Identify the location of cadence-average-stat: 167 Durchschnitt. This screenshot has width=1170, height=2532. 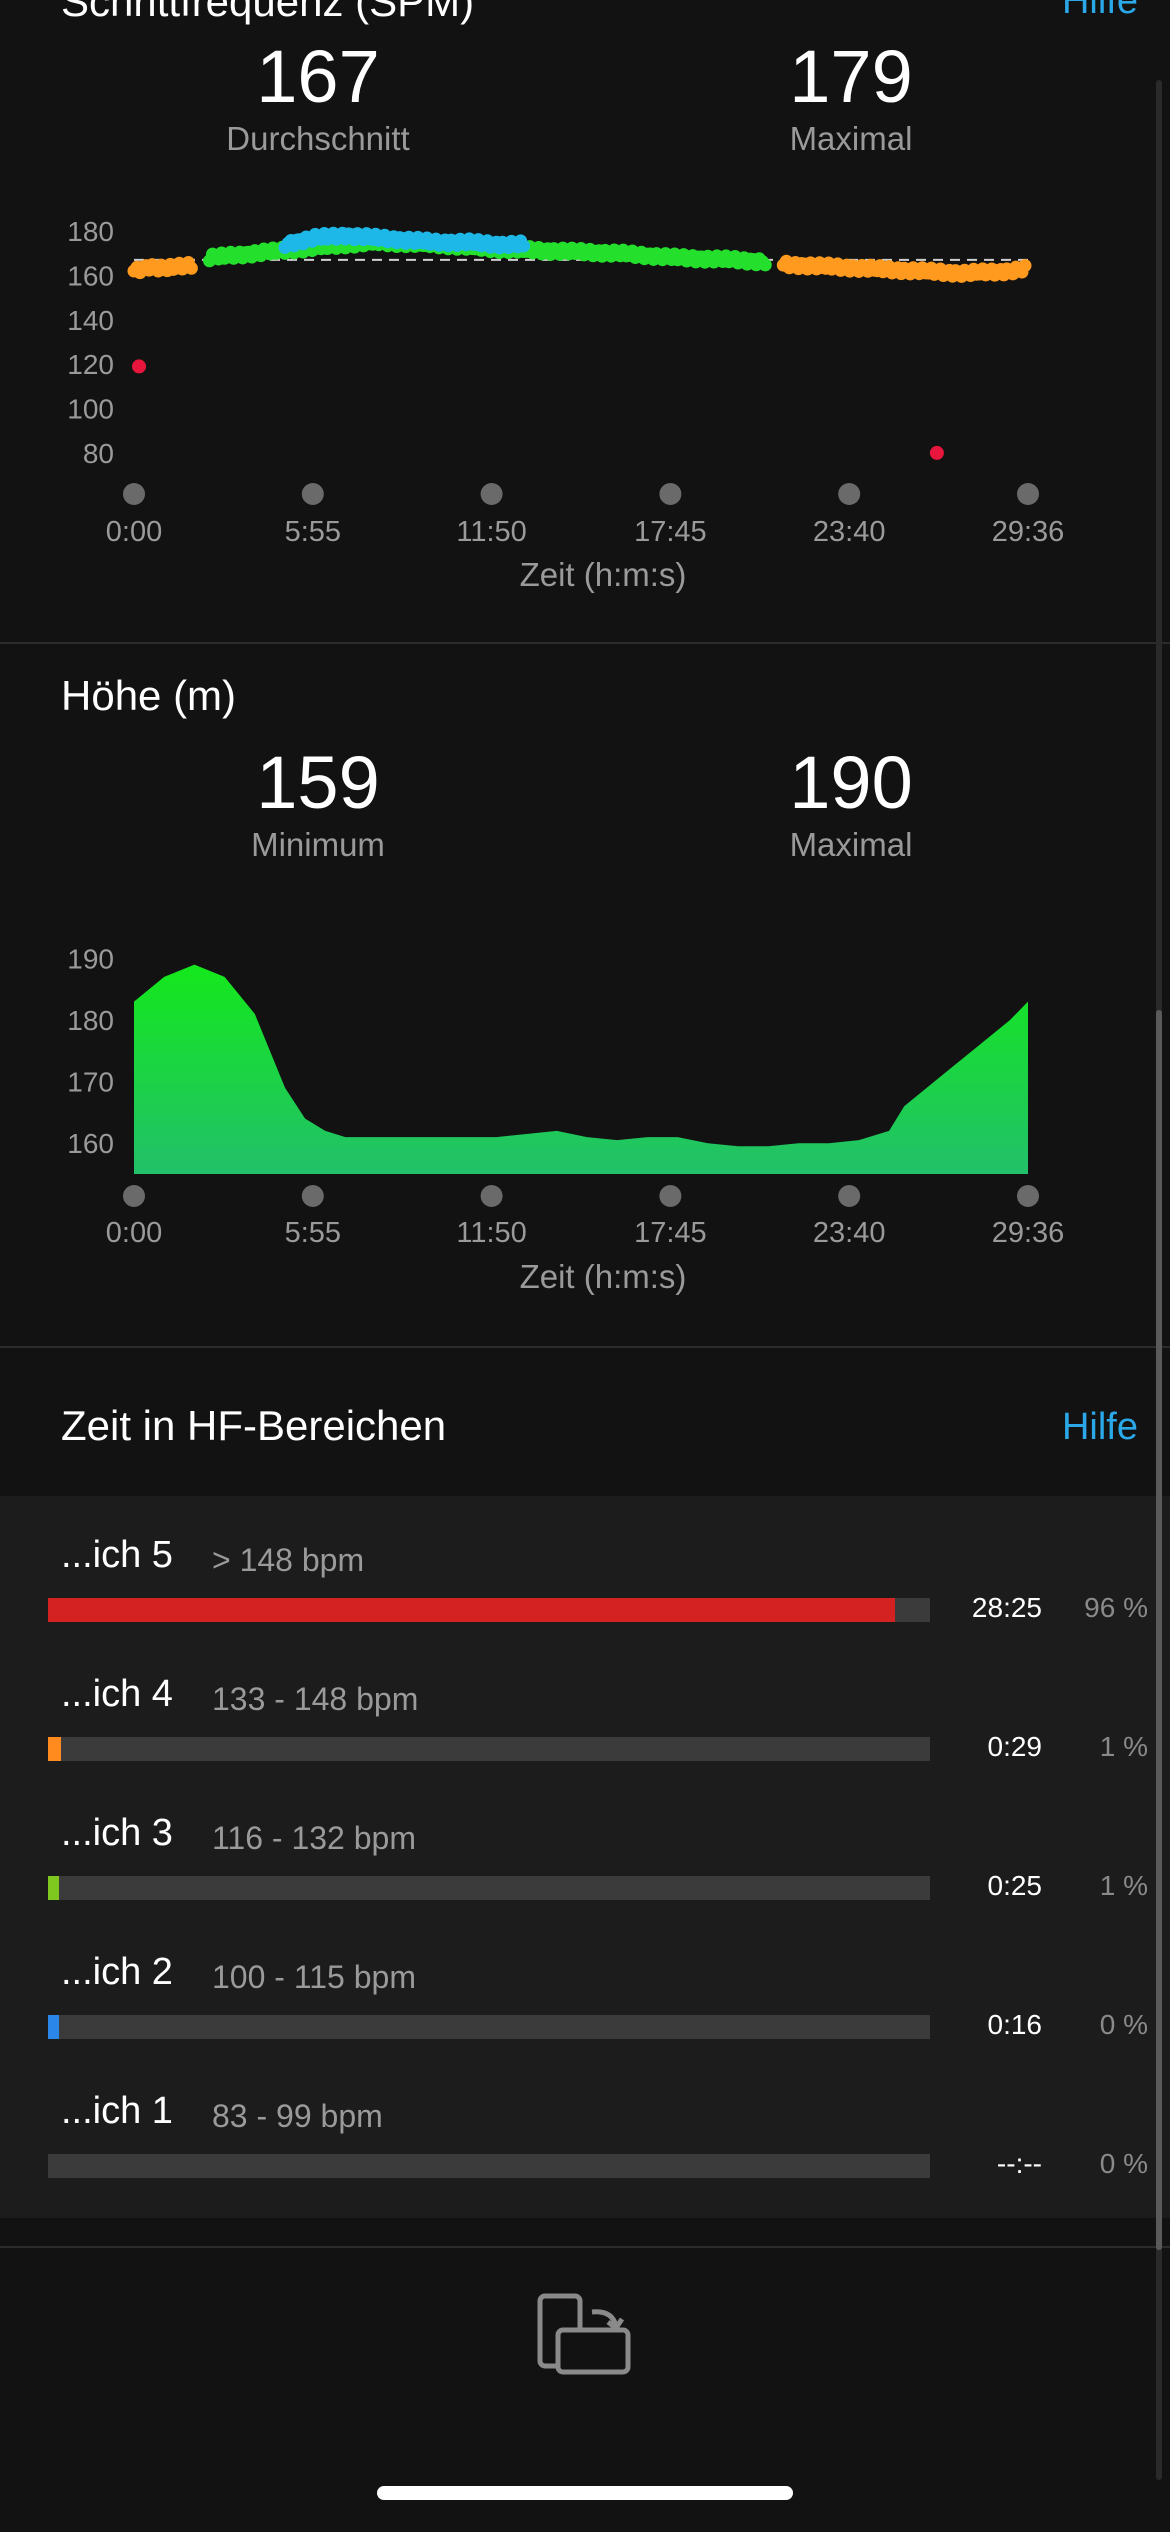
(318, 99).